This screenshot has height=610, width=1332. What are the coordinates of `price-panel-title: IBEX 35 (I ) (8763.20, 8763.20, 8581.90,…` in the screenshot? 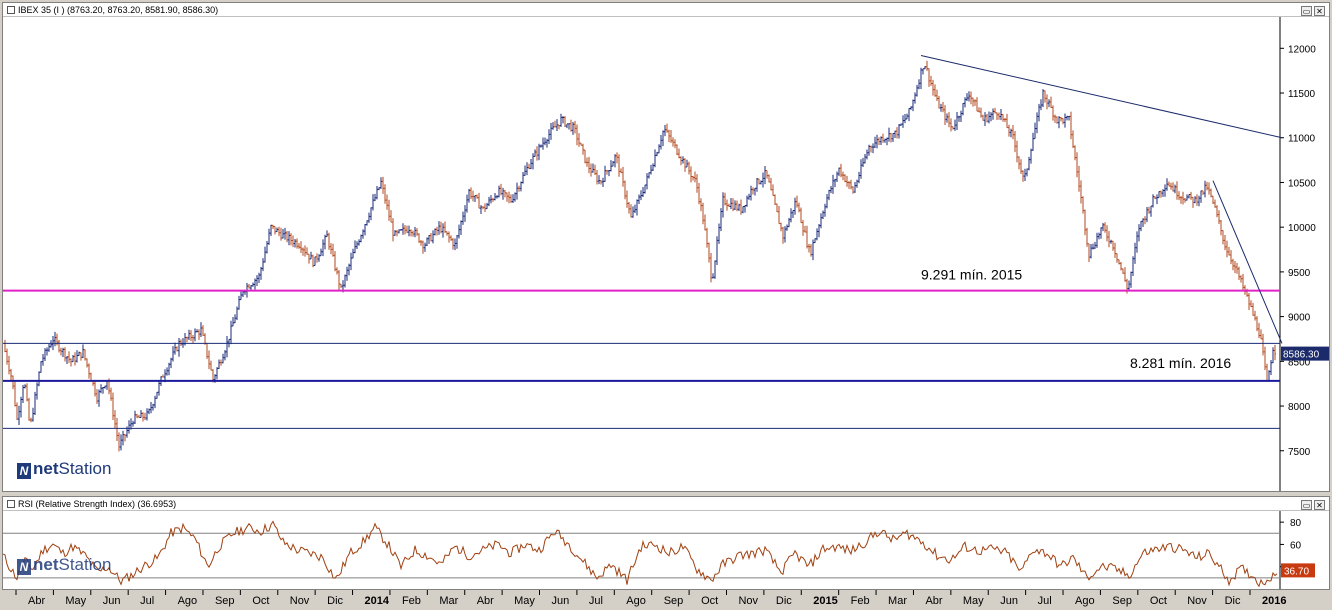 It's located at (118, 10).